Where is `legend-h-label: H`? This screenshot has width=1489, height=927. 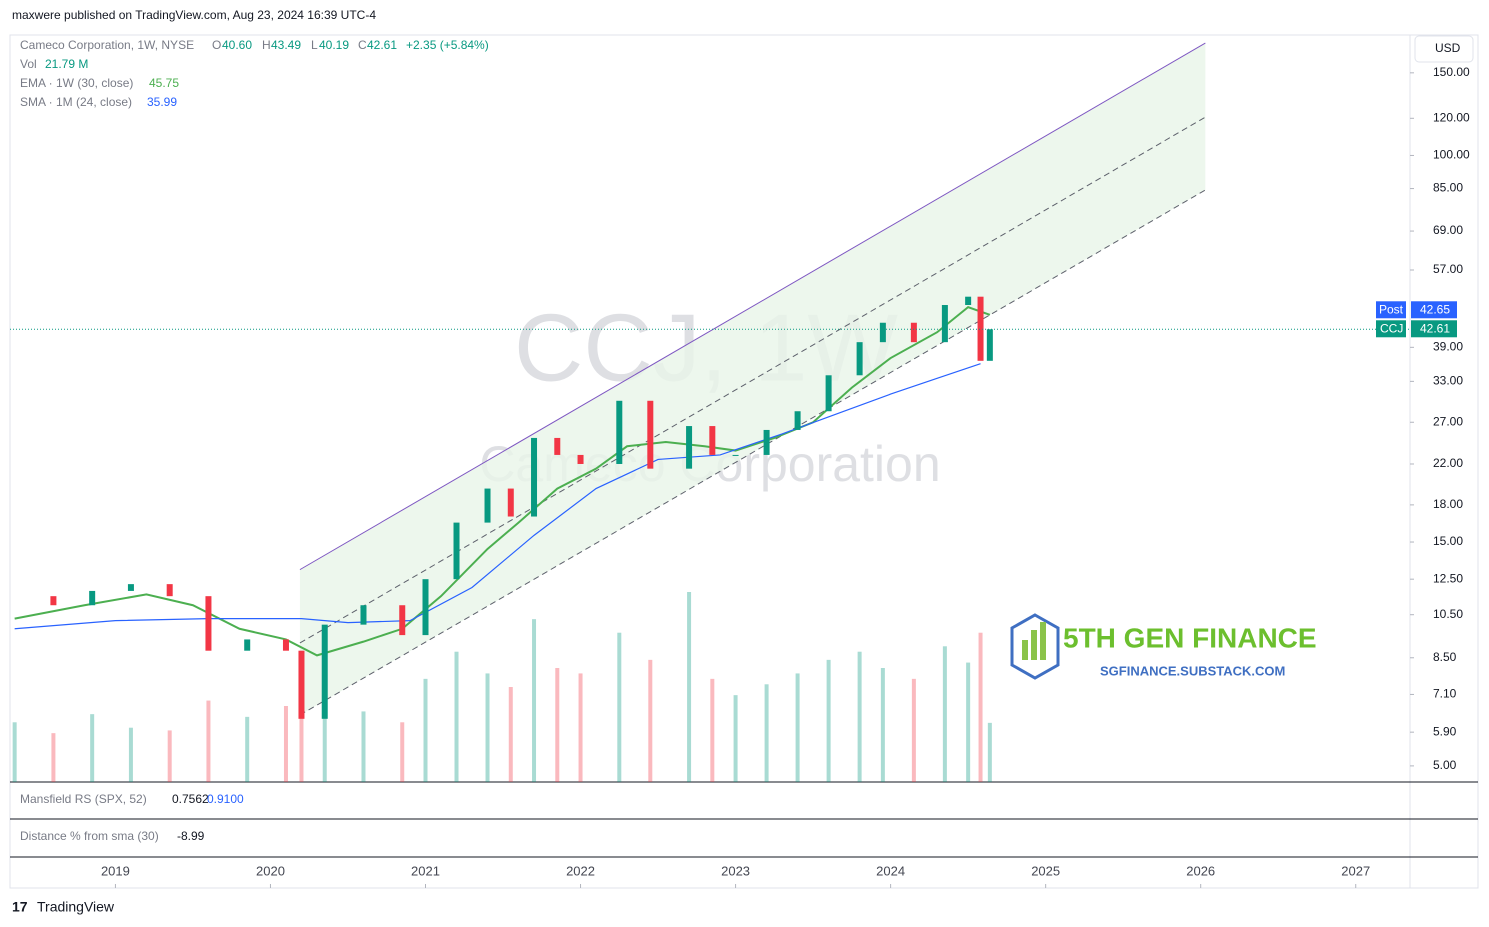 legend-h-label: H is located at coordinates (266, 45).